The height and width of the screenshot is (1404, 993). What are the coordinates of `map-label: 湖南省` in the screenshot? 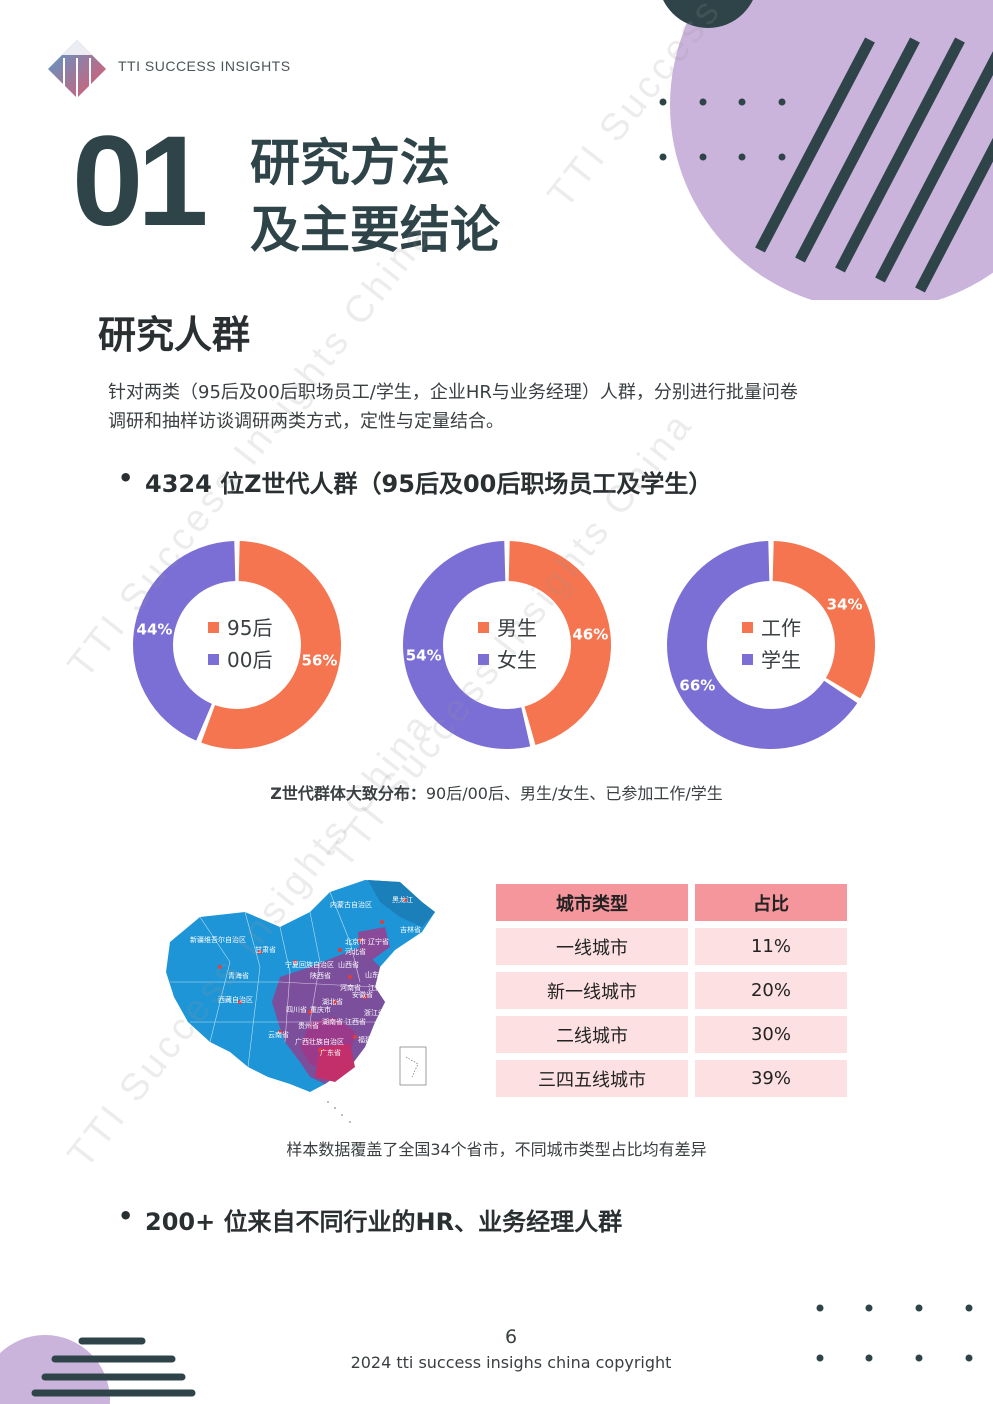 It's located at (332, 1021).